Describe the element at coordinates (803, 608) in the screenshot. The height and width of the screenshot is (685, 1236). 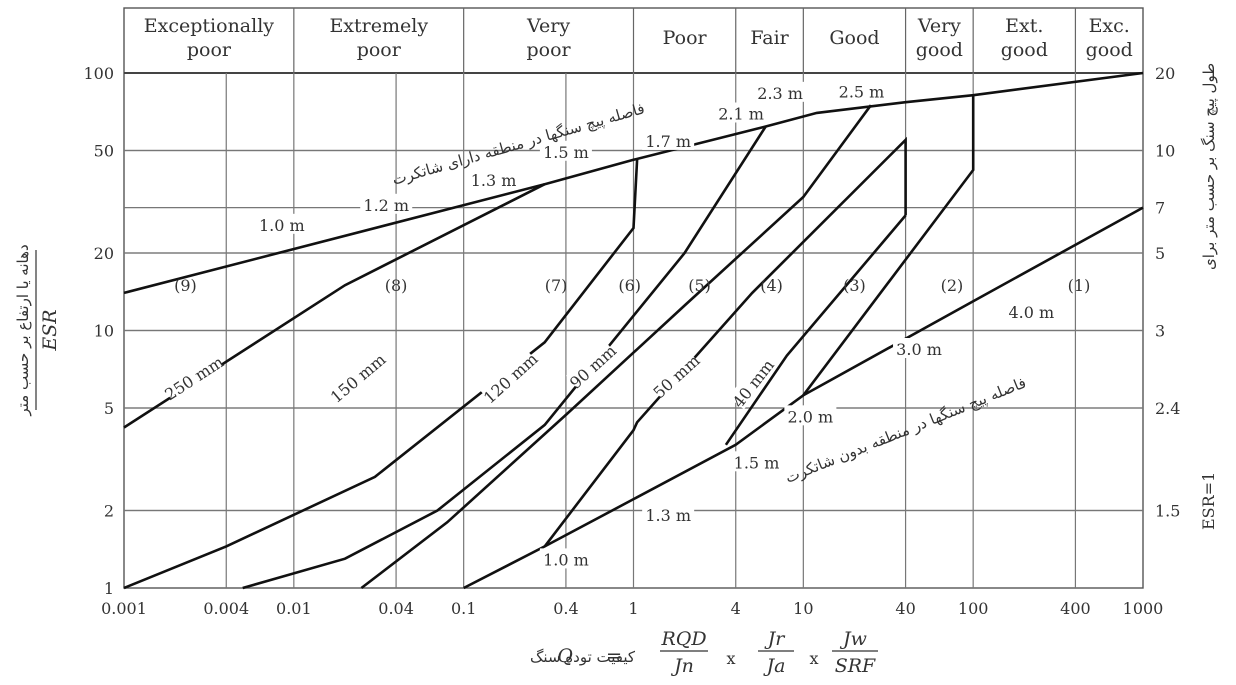
I see `x-tick-label: 10` at that location.